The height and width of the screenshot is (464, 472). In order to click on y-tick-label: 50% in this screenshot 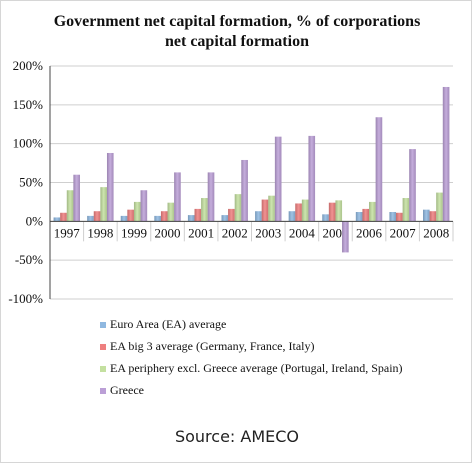, I will do `click(31, 182)`.